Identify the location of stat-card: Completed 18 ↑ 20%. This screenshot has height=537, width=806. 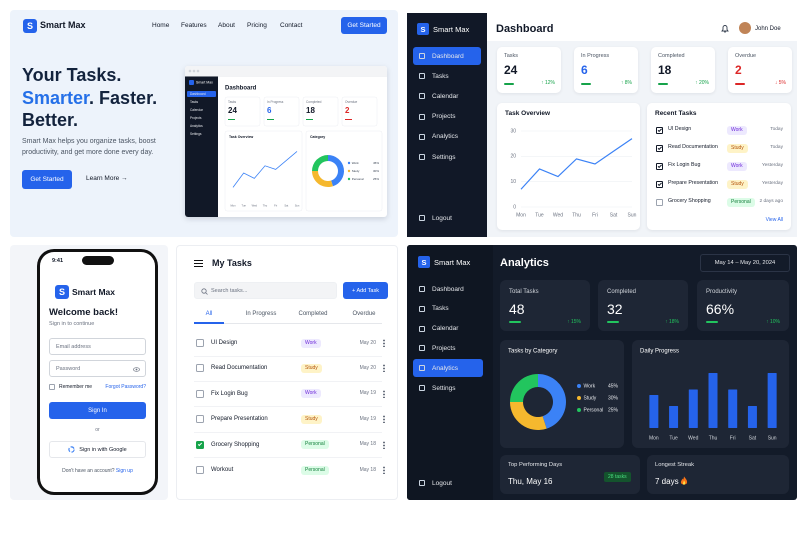
(683, 70).